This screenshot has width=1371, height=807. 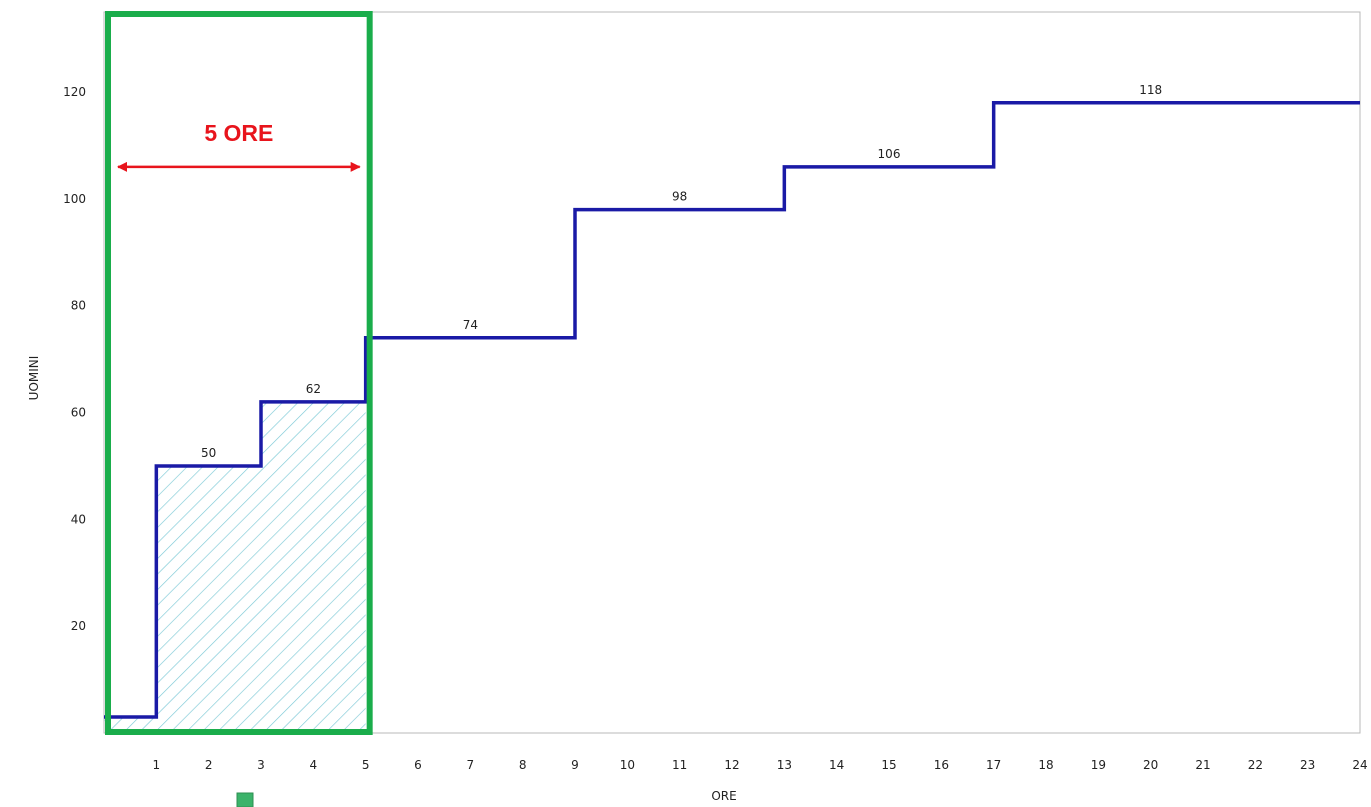 What do you see at coordinates (523, 765) in the screenshot?
I see `x-tick-label: 8` at bounding box center [523, 765].